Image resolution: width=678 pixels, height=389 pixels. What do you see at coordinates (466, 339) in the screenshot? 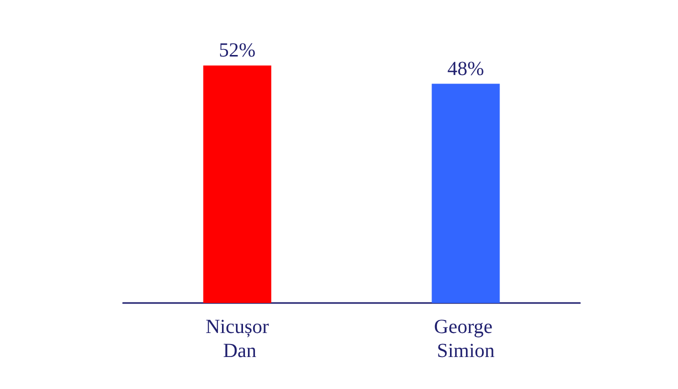
I see `x-tick-label: George Simion` at bounding box center [466, 339].